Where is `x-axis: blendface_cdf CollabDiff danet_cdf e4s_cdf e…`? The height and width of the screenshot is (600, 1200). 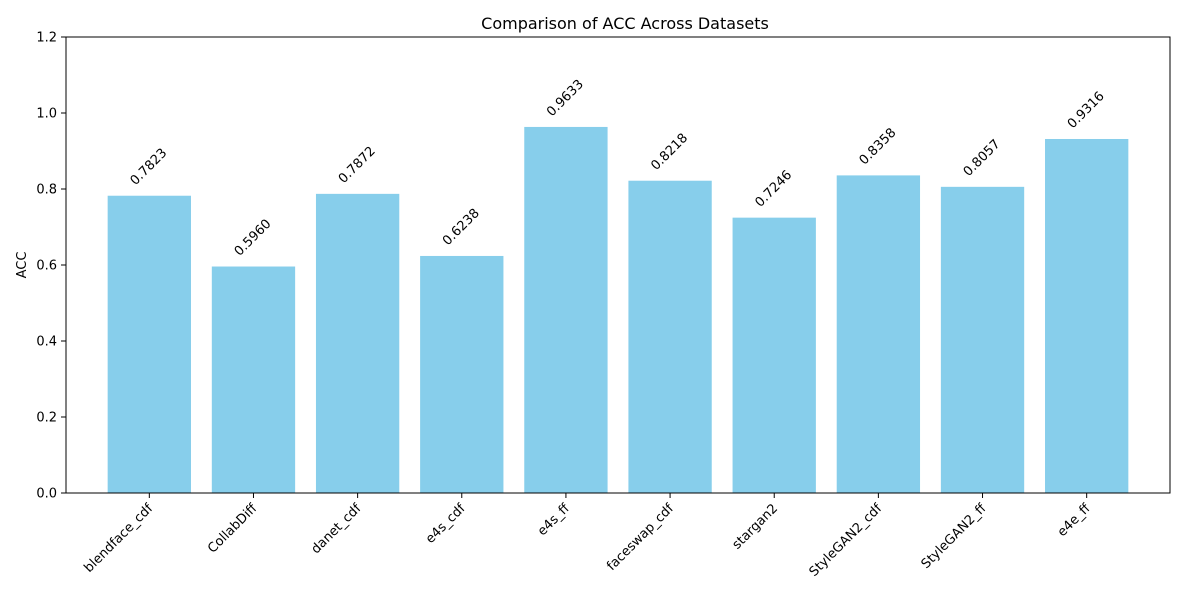
x-axis: blendface_cdf CollabDiff danet_cdf e4s_cdf e… is located at coordinates (588, 536).